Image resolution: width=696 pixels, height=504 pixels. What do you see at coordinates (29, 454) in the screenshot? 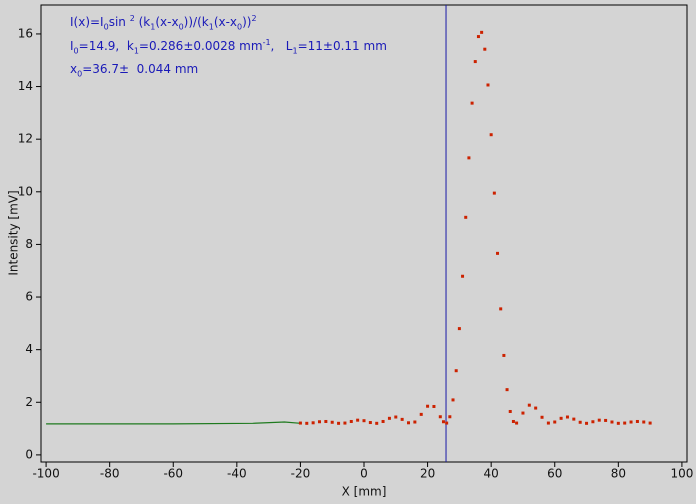
I see `y-tick-label: 0` at bounding box center [29, 454].